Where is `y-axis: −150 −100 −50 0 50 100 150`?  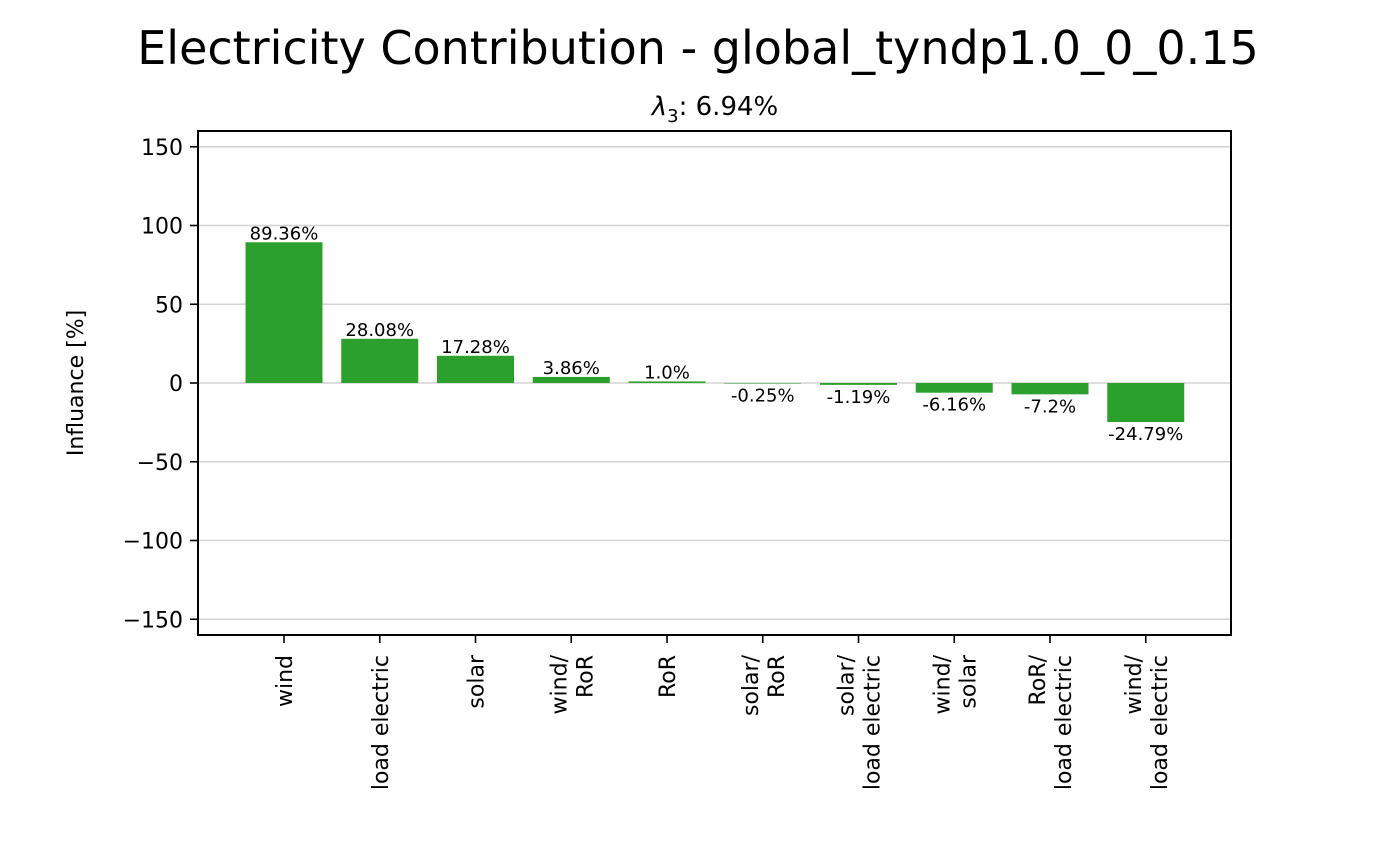
y-axis: −150 −100 −50 0 50 100 150 is located at coordinates (160, 384).